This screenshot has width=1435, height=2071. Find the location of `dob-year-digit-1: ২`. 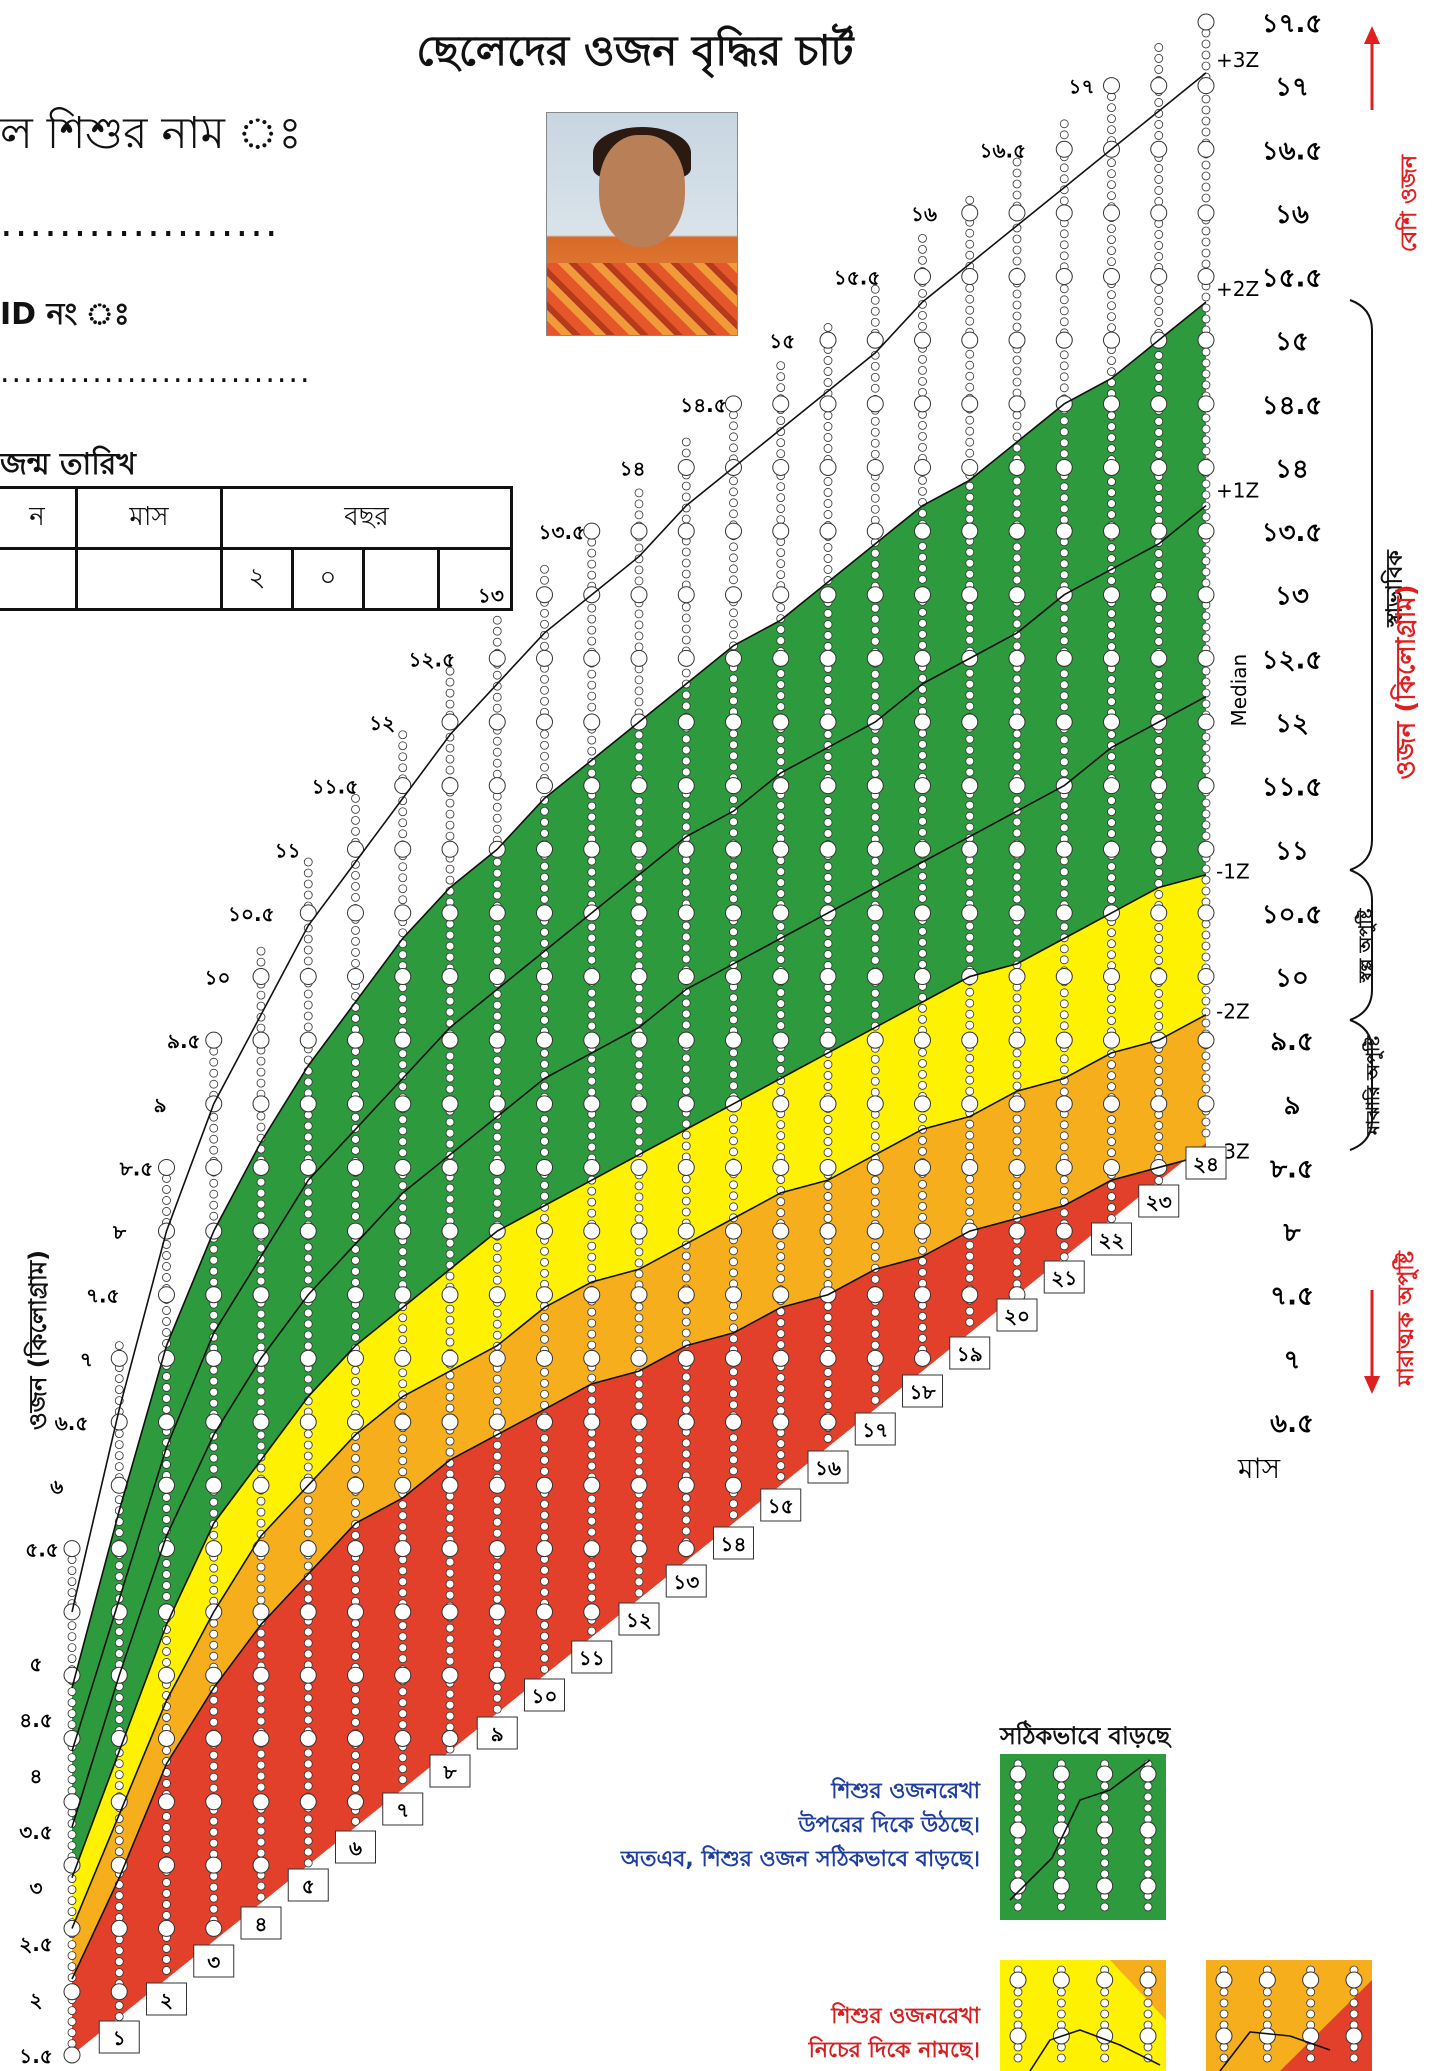

dob-year-digit-1: ২ is located at coordinates (257, 579).